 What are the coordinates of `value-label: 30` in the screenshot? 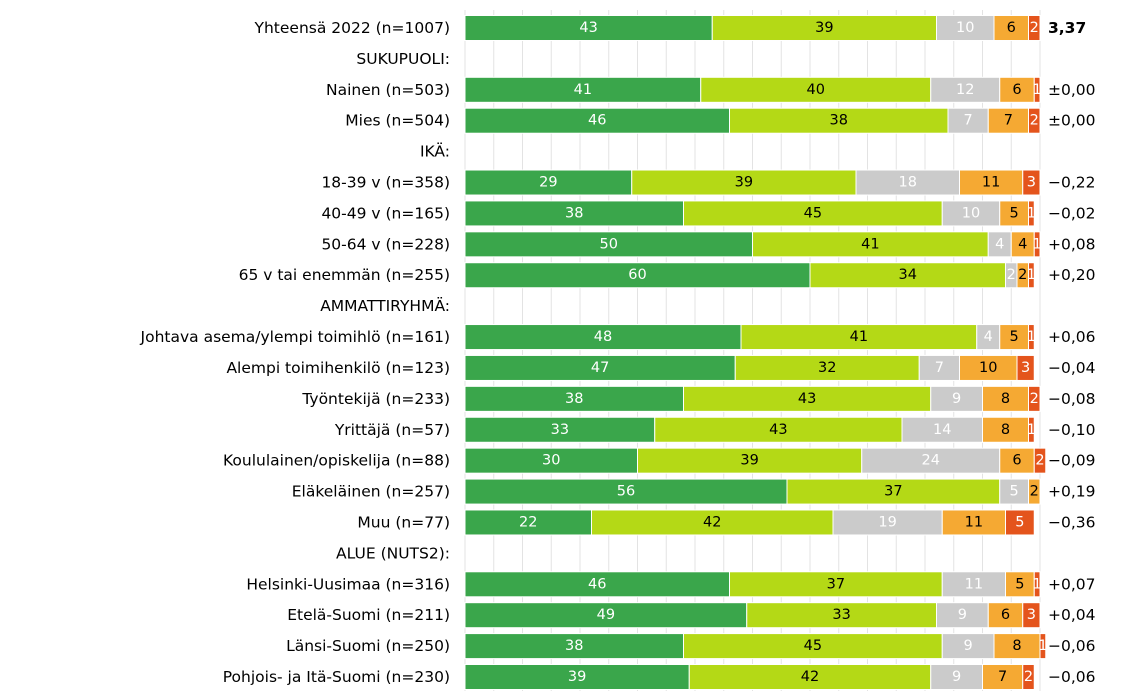 It's located at (551, 461).